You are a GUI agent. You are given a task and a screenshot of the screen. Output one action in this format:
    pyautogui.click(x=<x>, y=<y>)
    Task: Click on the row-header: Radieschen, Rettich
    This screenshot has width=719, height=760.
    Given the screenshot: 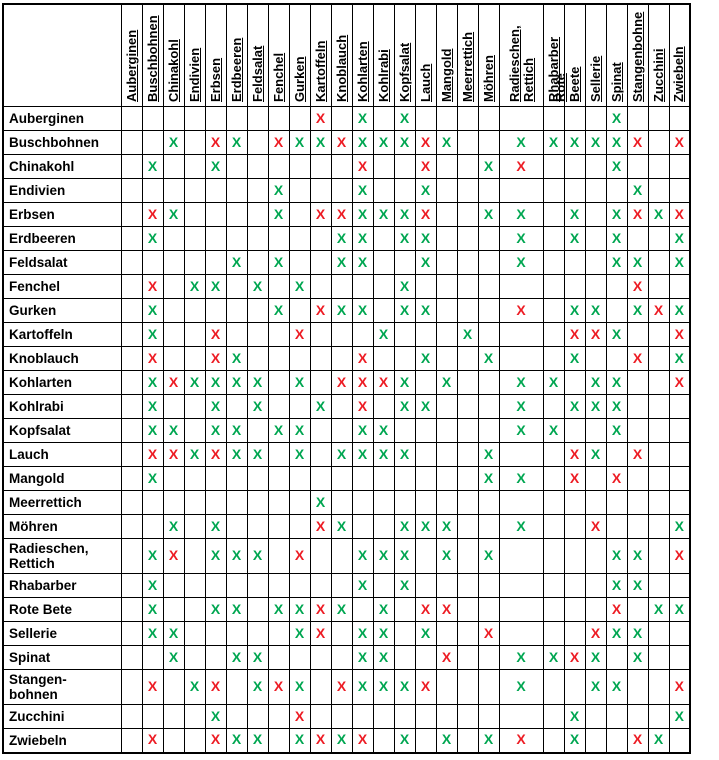 What is the action you would take?
    pyautogui.click(x=62, y=556)
    